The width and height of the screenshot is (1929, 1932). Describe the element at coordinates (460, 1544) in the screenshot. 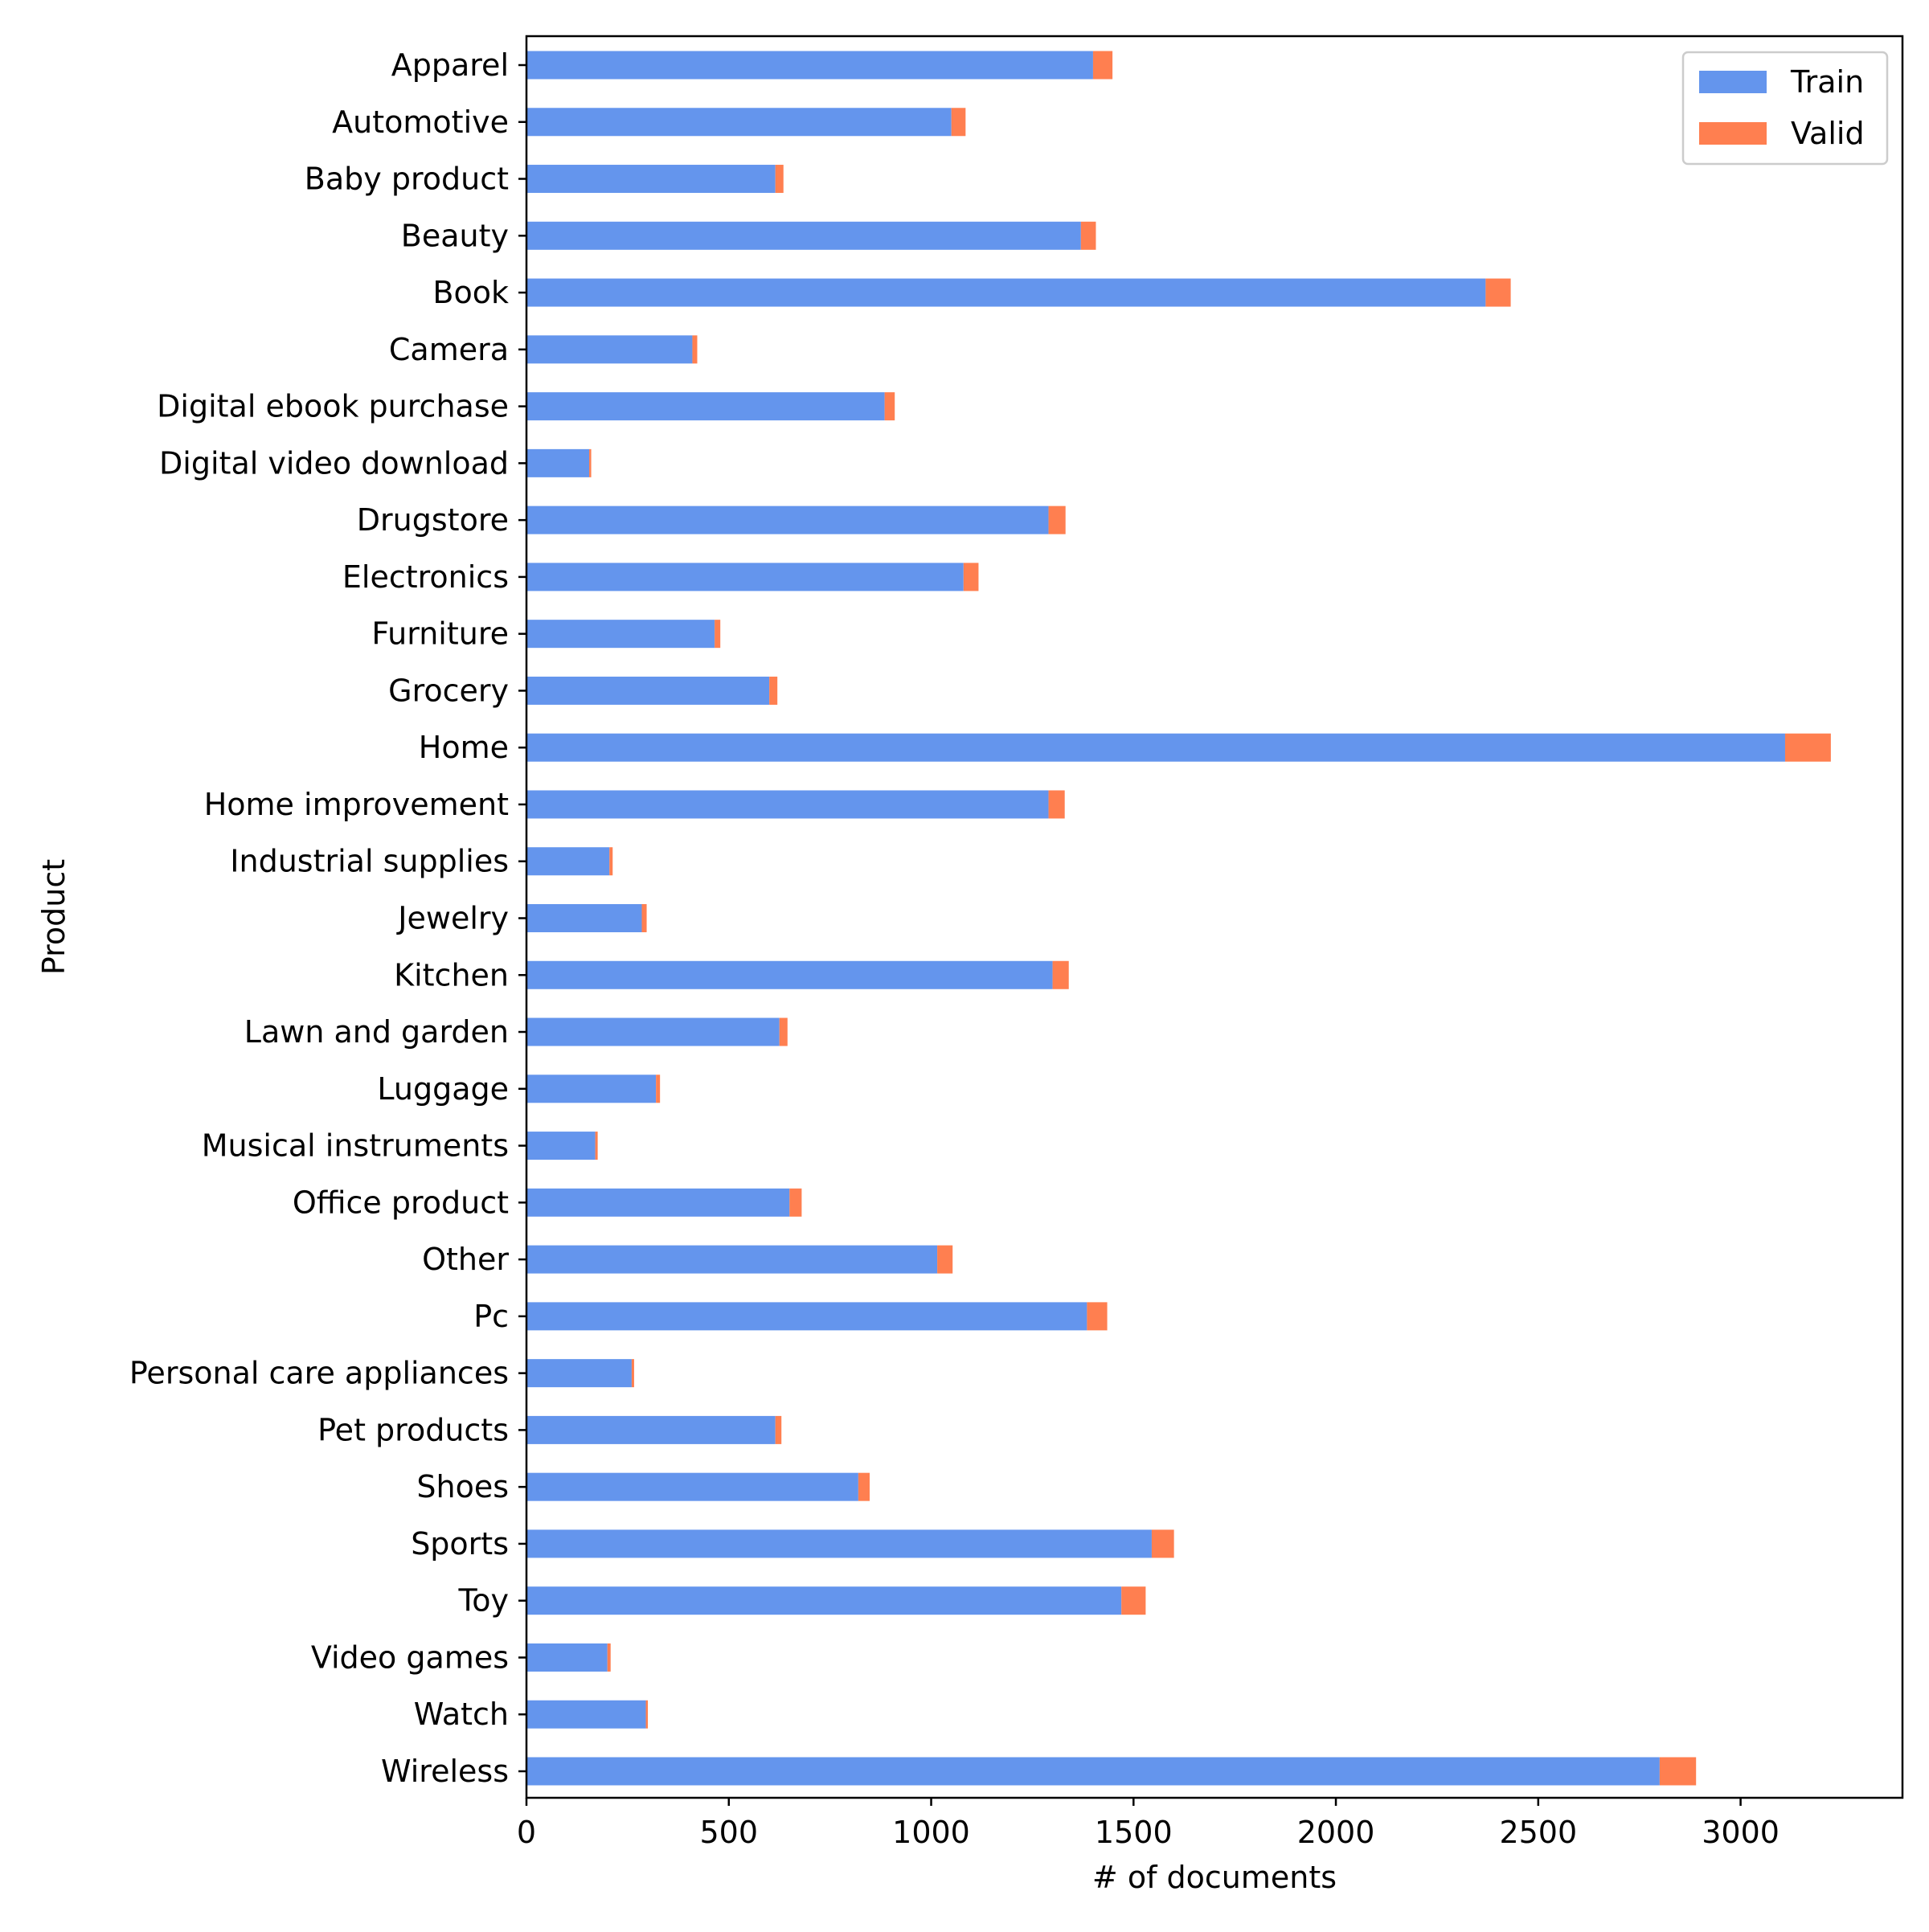

I see `y-tick-label: Sports` at that location.